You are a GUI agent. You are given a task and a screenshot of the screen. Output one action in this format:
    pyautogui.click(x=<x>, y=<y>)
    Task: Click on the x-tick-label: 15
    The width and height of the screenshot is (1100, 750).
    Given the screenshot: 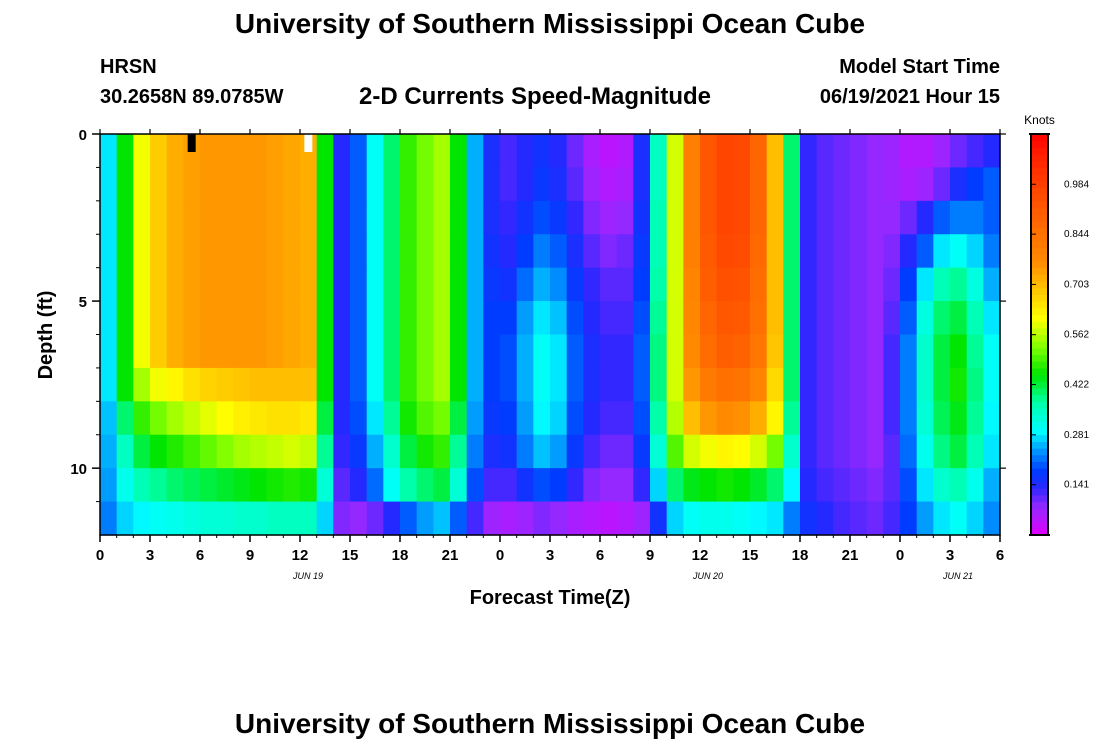 What is the action you would take?
    pyautogui.click(x=350, y=555)
    